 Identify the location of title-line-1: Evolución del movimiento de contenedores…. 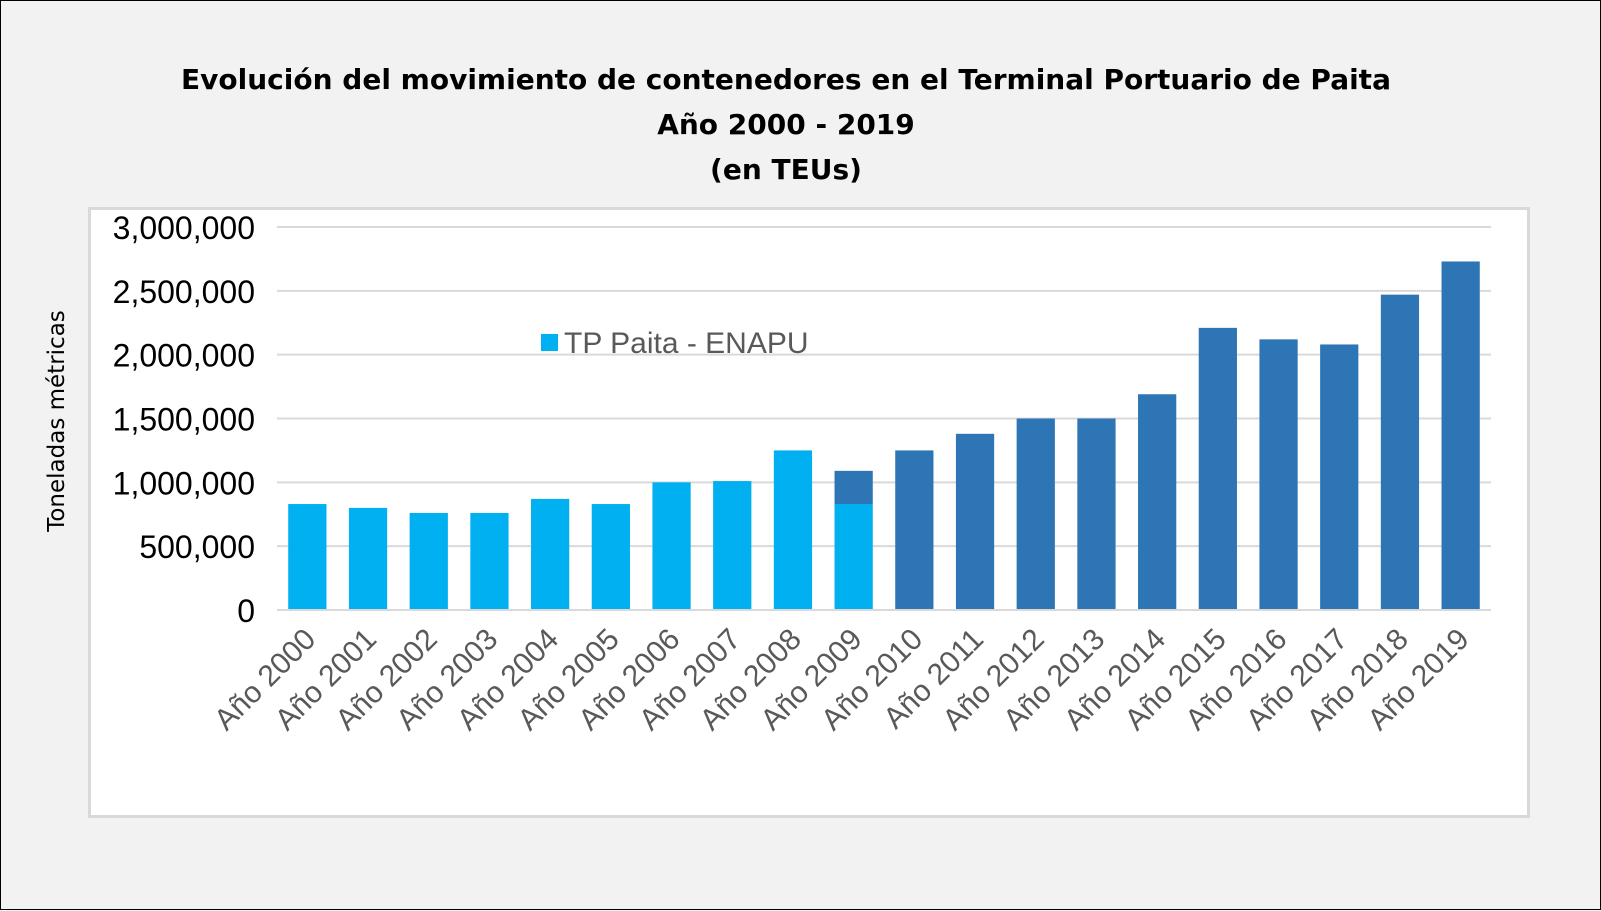
(786, 79).